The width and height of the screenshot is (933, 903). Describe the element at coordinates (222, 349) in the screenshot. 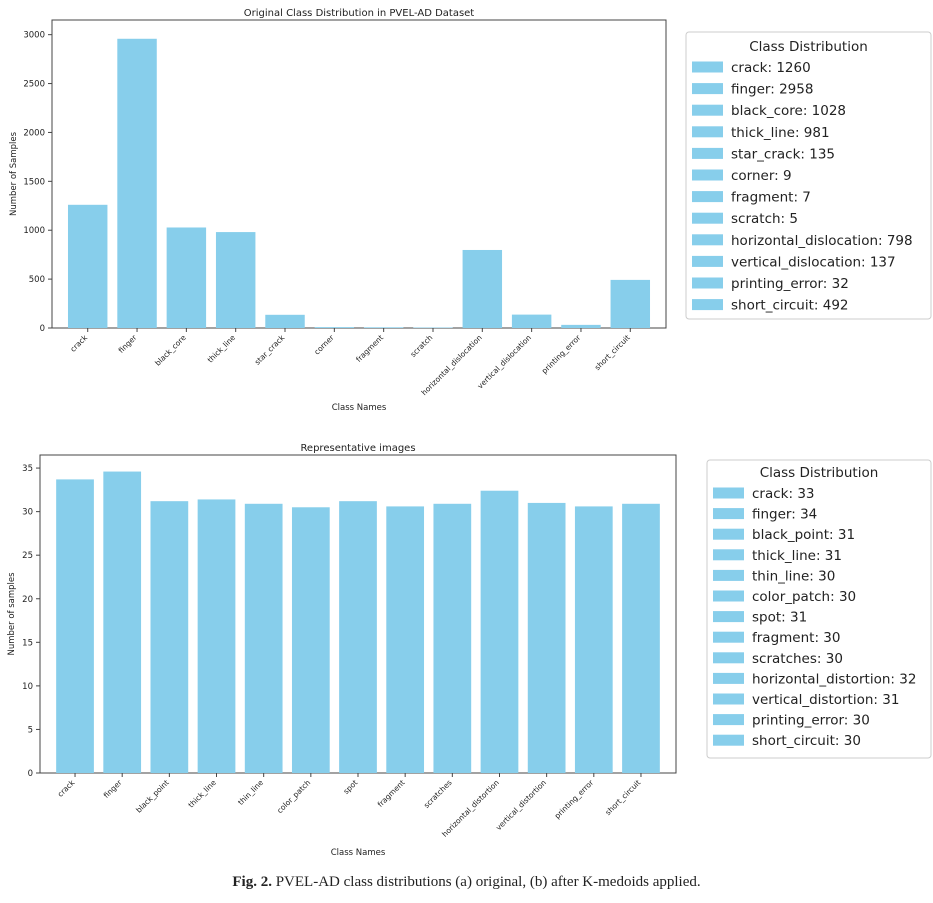

I see `chart1-xtick-label: thick_line` at that location.